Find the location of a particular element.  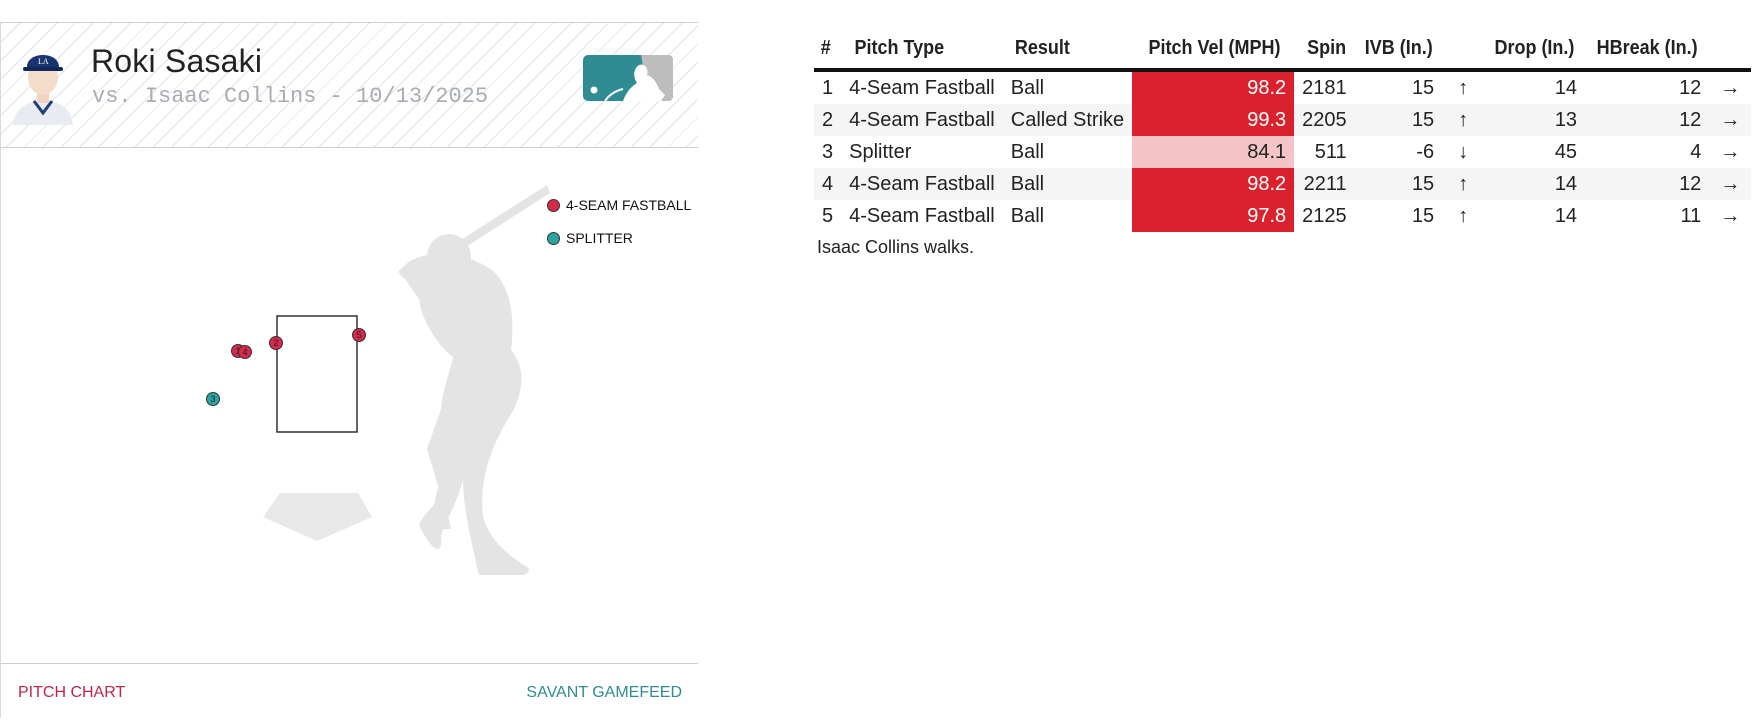

matchup-subtitle: vs. Isaac Collins - 10/13/2025 is located at coordinates (290, 96).